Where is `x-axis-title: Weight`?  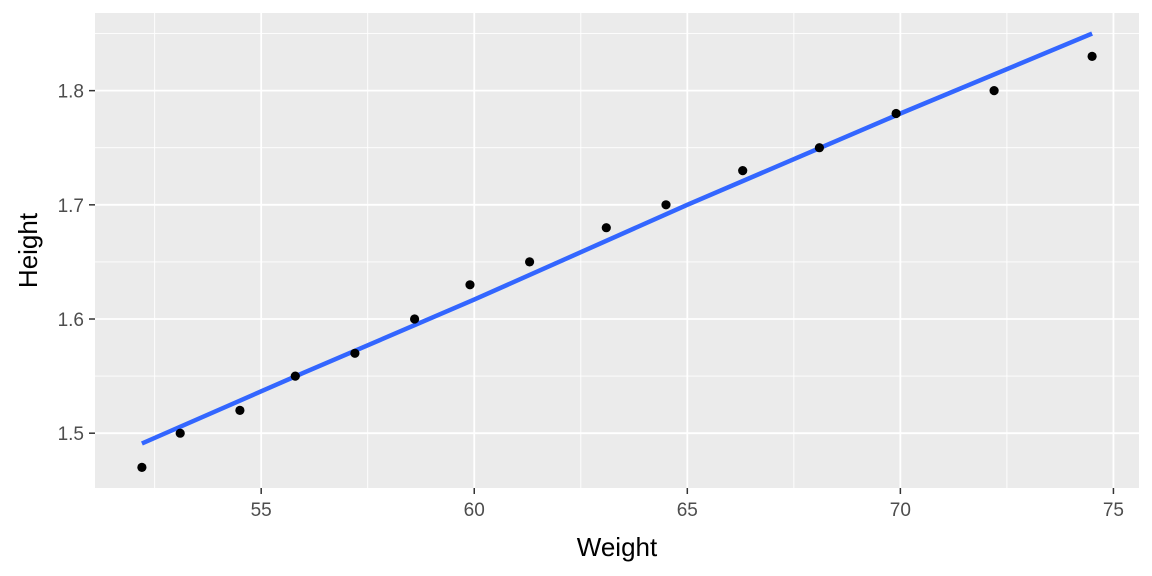 x-axis-title: Weight is located at coordinates (617, 547).